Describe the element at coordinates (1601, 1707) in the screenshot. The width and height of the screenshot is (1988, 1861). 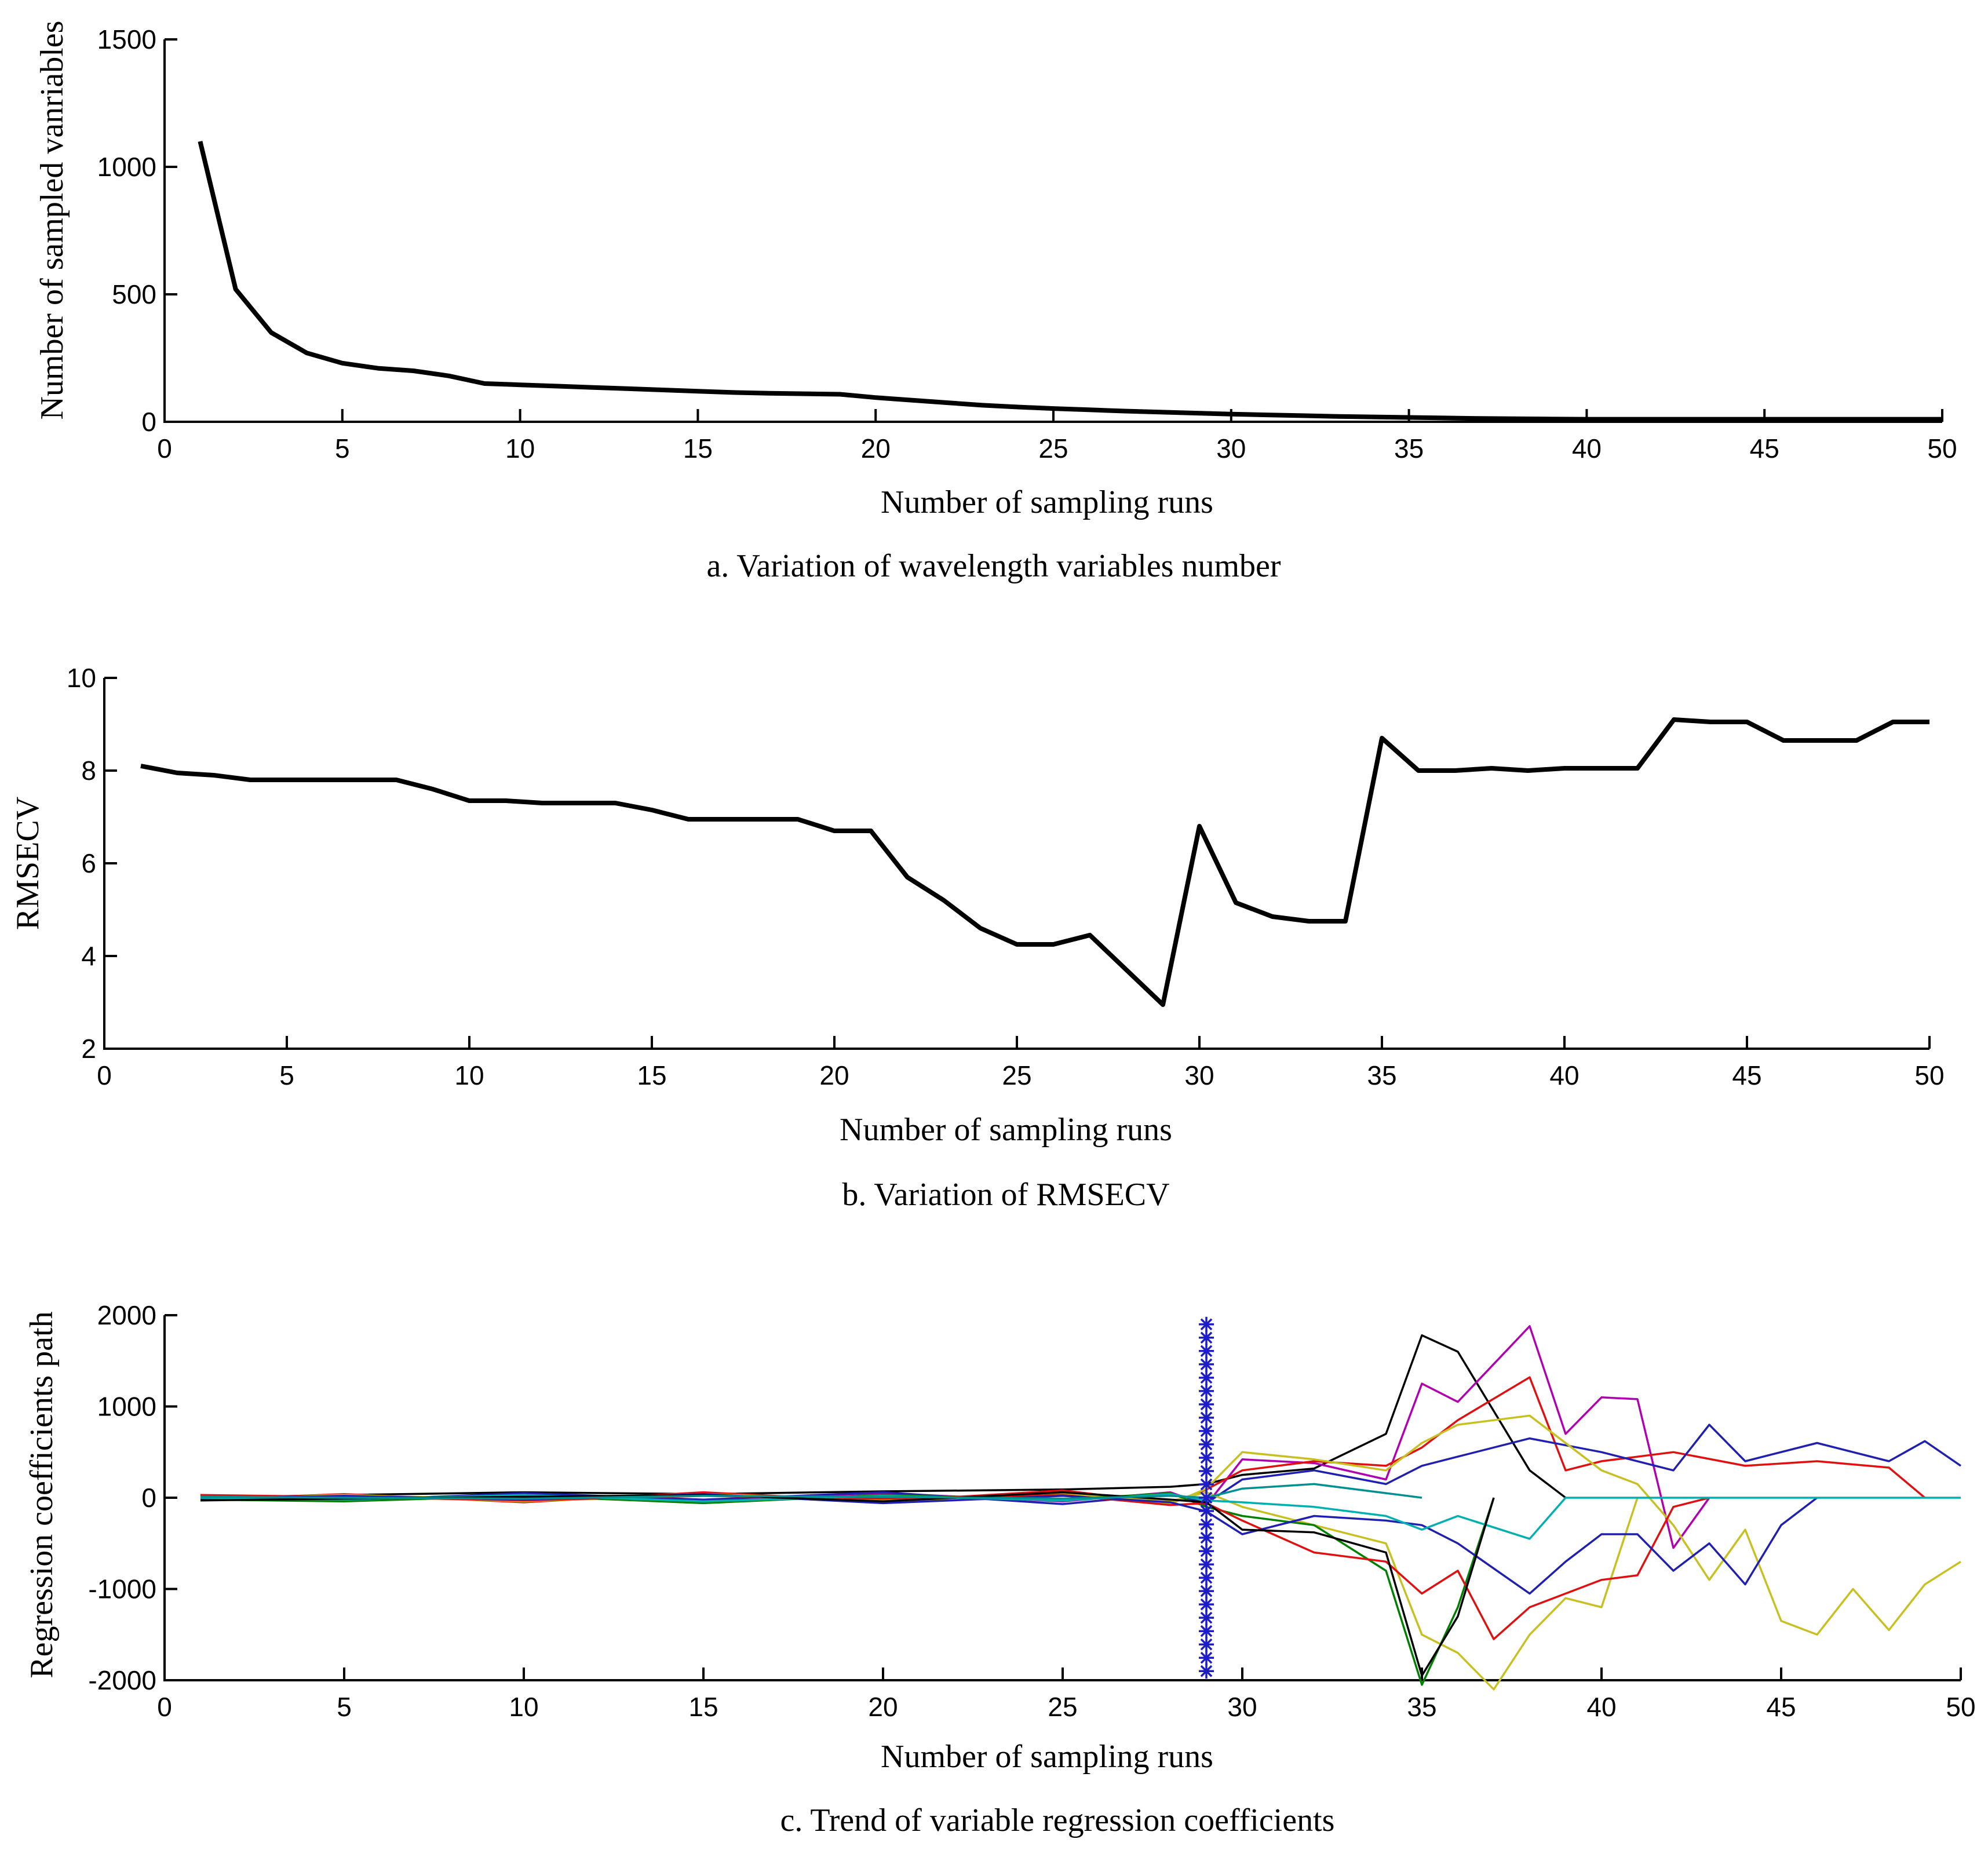
I see `chart-c-xtick-label: 40` at that location.